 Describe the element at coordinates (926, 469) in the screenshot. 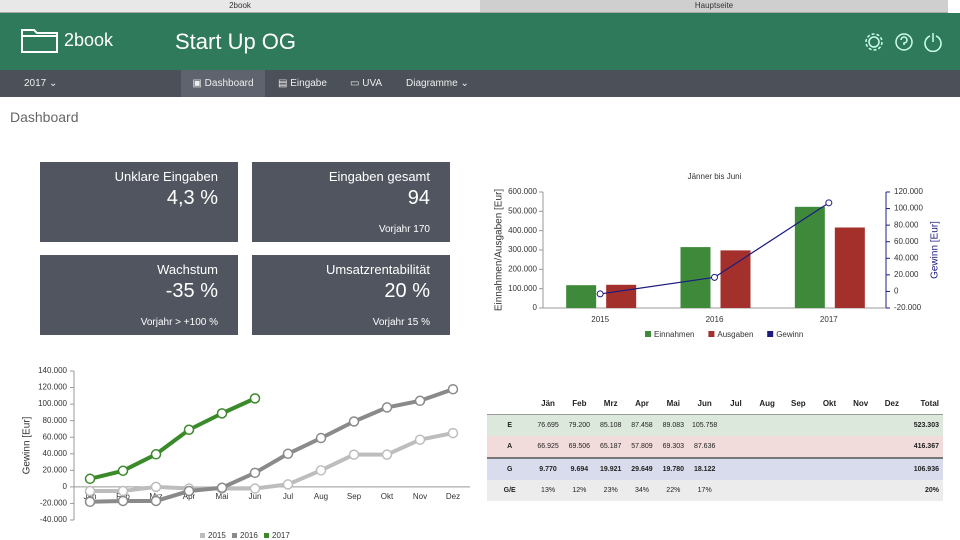

I see `table-cell: 106.936` at that location.